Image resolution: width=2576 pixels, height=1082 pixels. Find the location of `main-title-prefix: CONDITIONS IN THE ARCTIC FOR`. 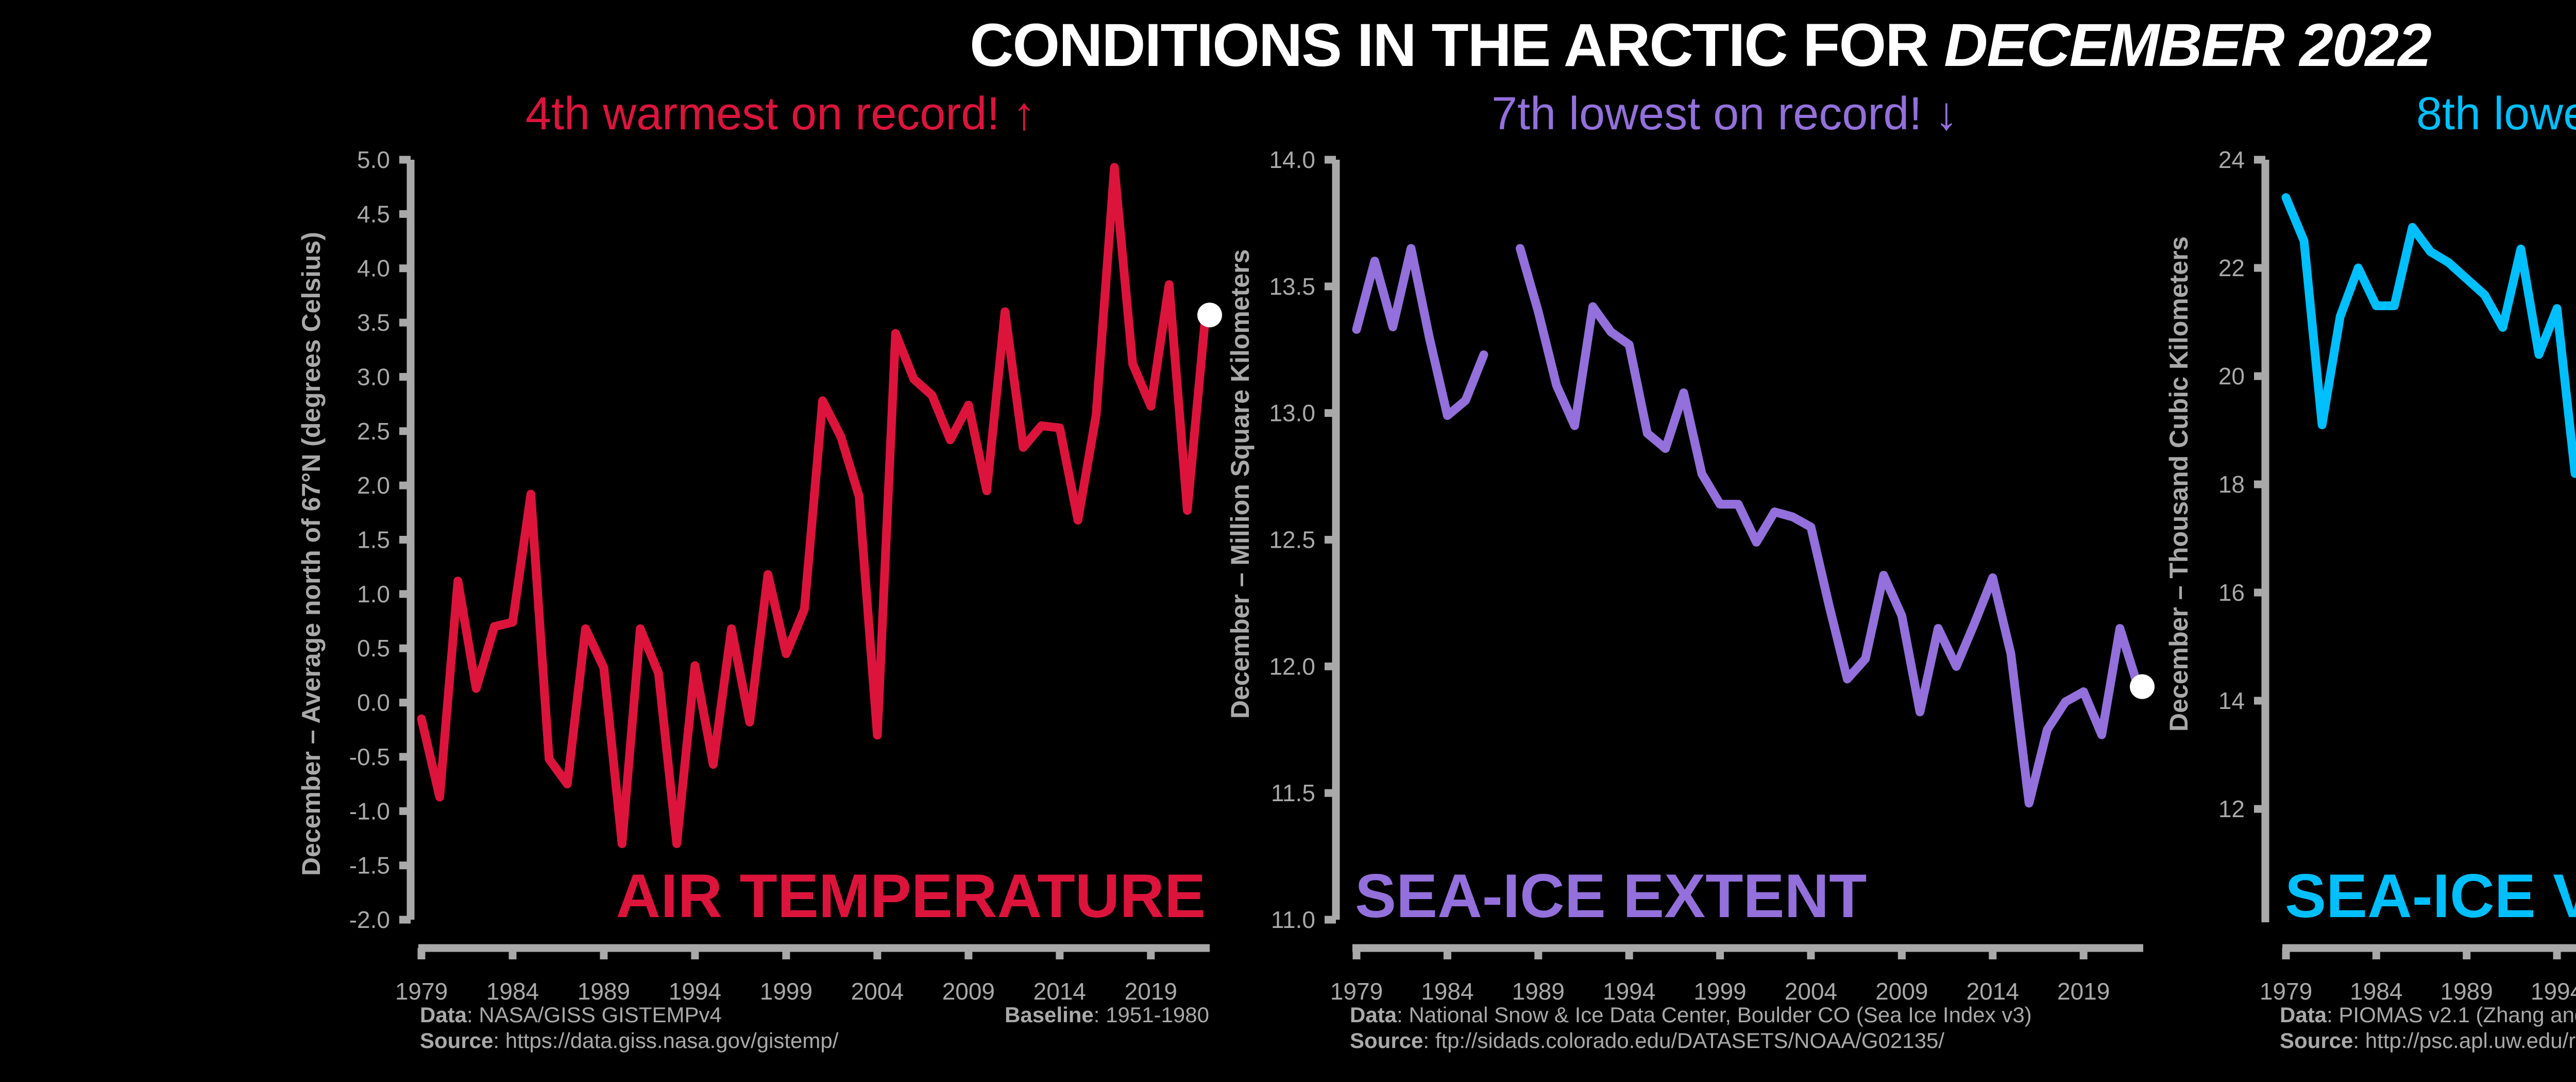

main-title-prefix: CONDITIONS IN THE ARCTIC FOR is located at coordinates (1457, 45).